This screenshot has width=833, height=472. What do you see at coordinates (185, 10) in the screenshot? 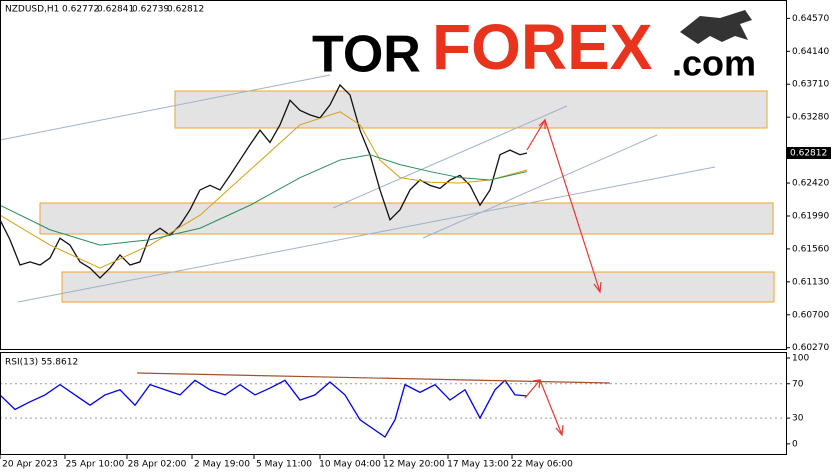
I see `ohlc-close: 0.62812` at bounding box center [185, 10].